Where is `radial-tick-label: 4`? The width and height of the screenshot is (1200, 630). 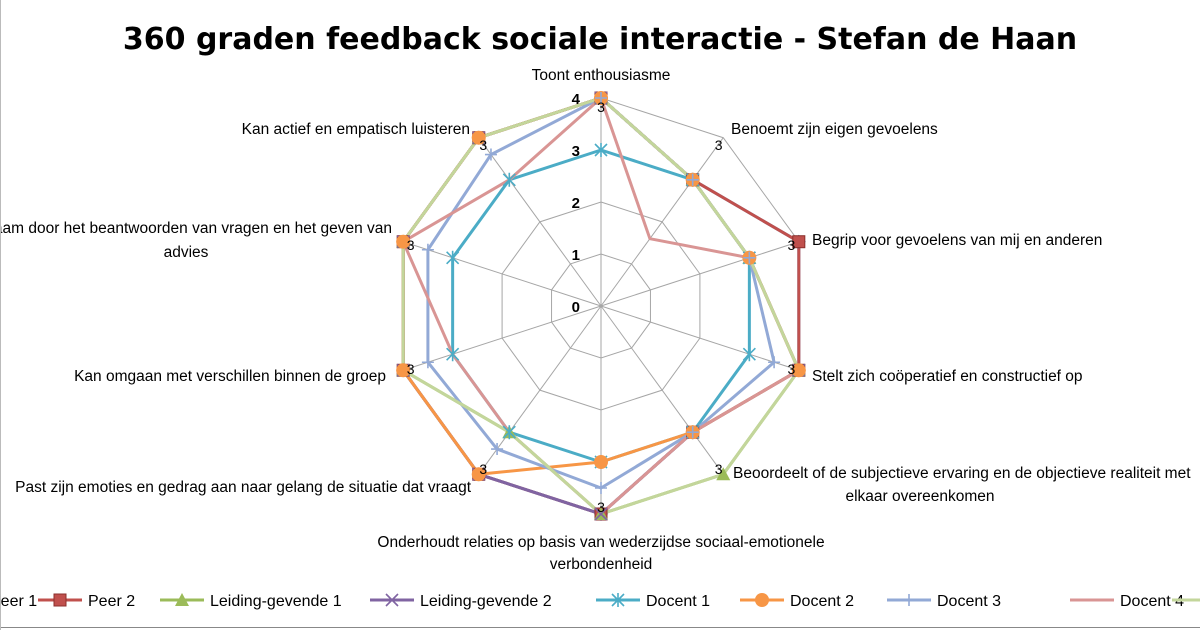
radial-tick-label: 4 is located at coordinates (576, 99).